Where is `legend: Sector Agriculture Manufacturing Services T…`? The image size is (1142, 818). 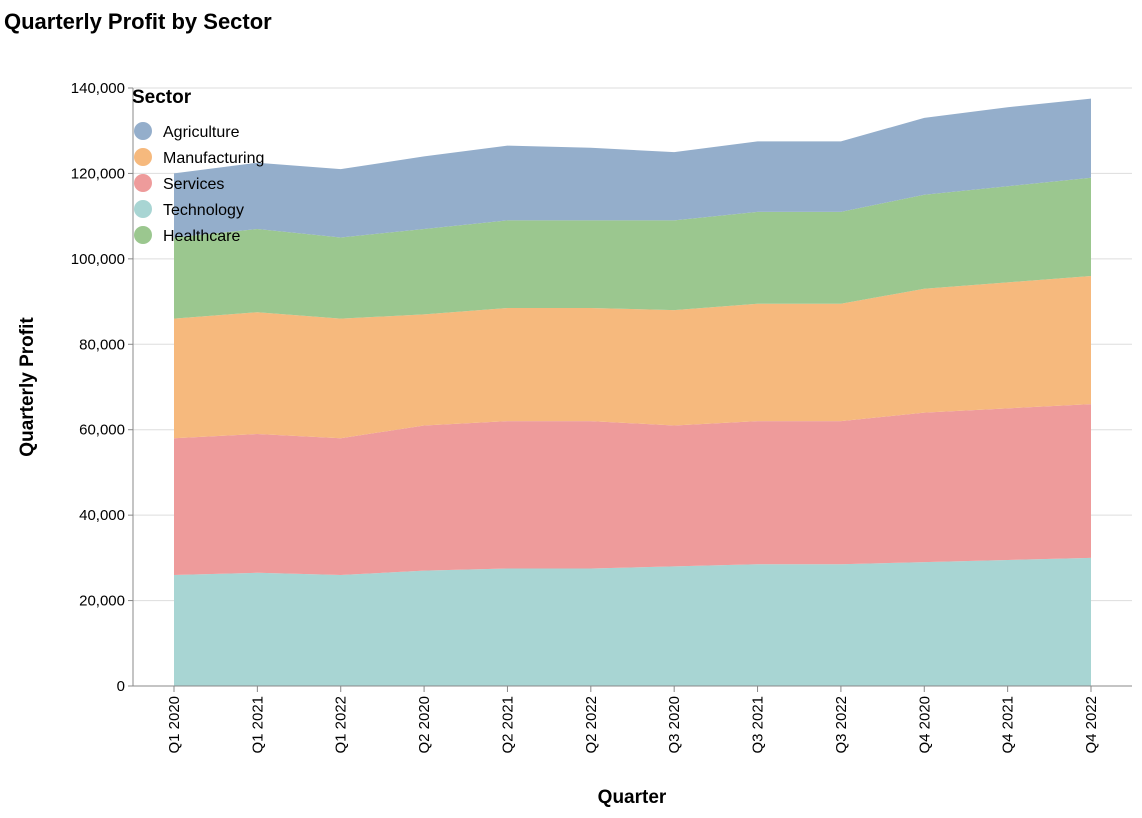 legend: Sector Agriculture Manufacturing Services T… is located at coordinates (198, 166).